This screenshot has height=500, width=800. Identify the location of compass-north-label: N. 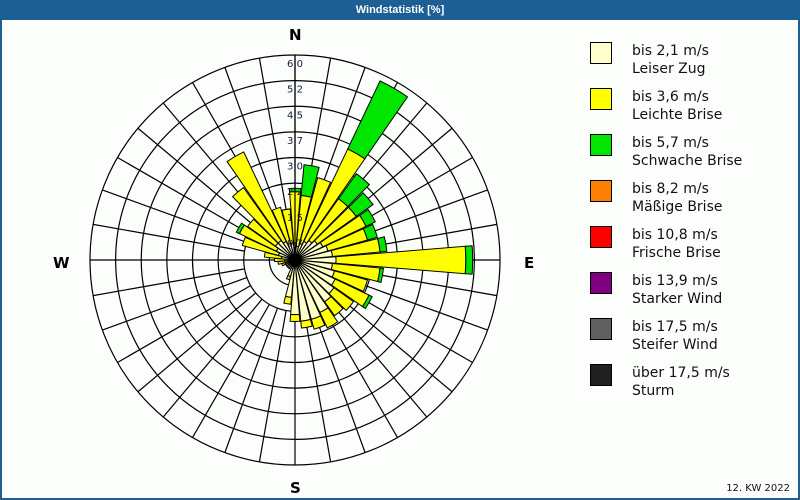
(295, 35).